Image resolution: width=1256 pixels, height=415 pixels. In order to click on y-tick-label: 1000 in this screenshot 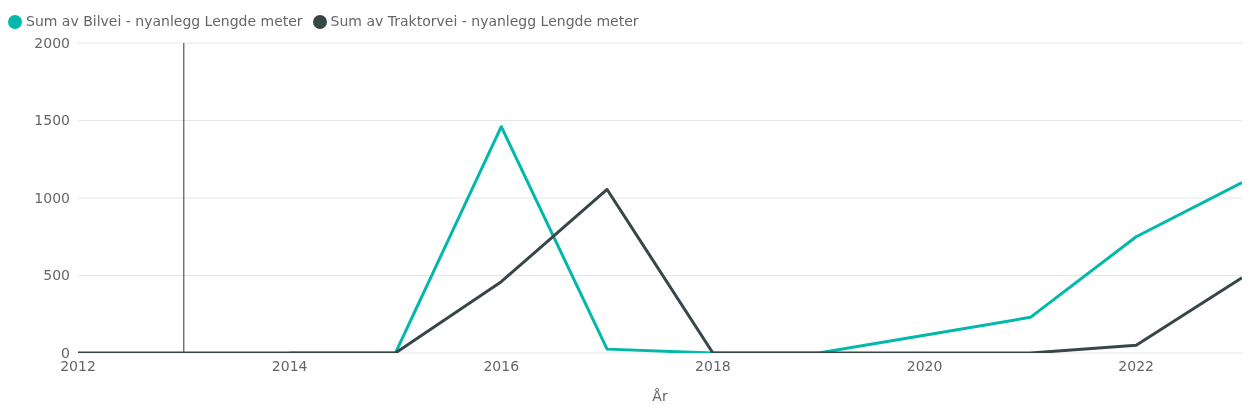, I will do `click(52, 197)`.